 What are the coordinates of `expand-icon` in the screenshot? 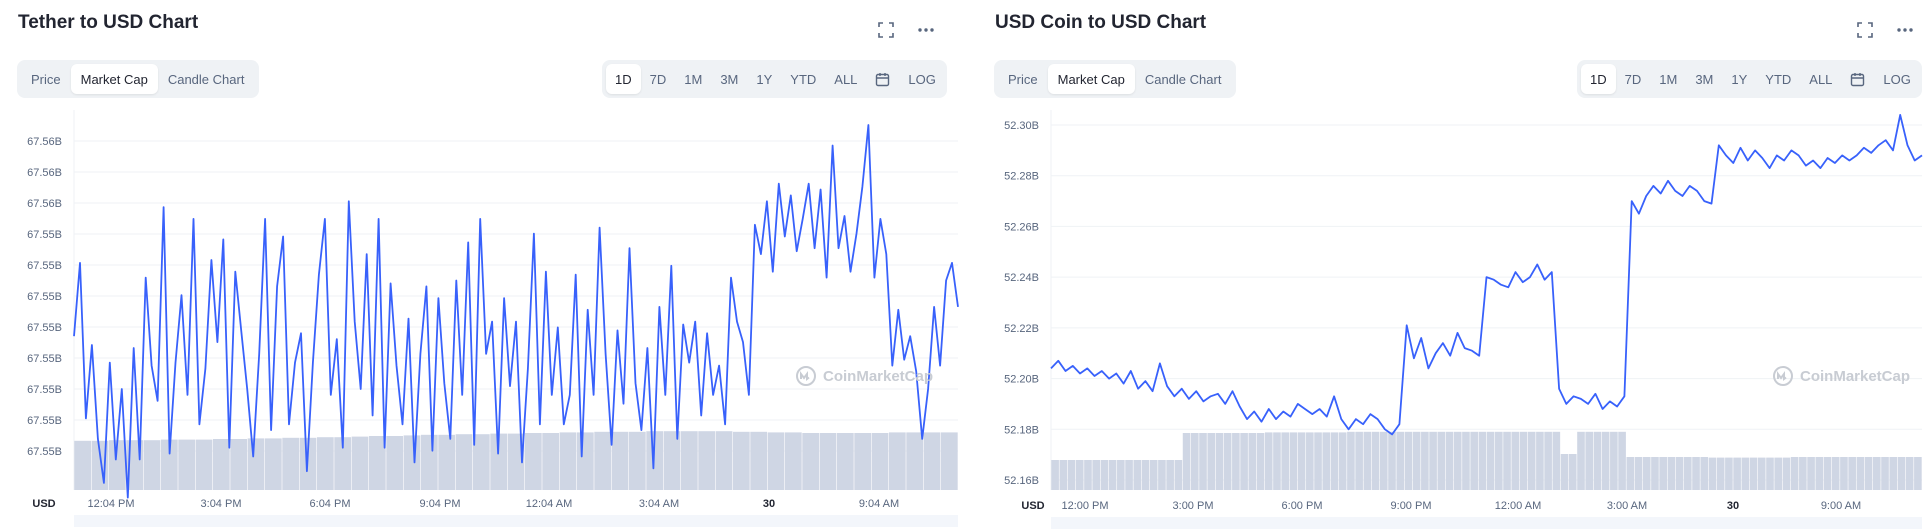 It's located at (1865, 30).